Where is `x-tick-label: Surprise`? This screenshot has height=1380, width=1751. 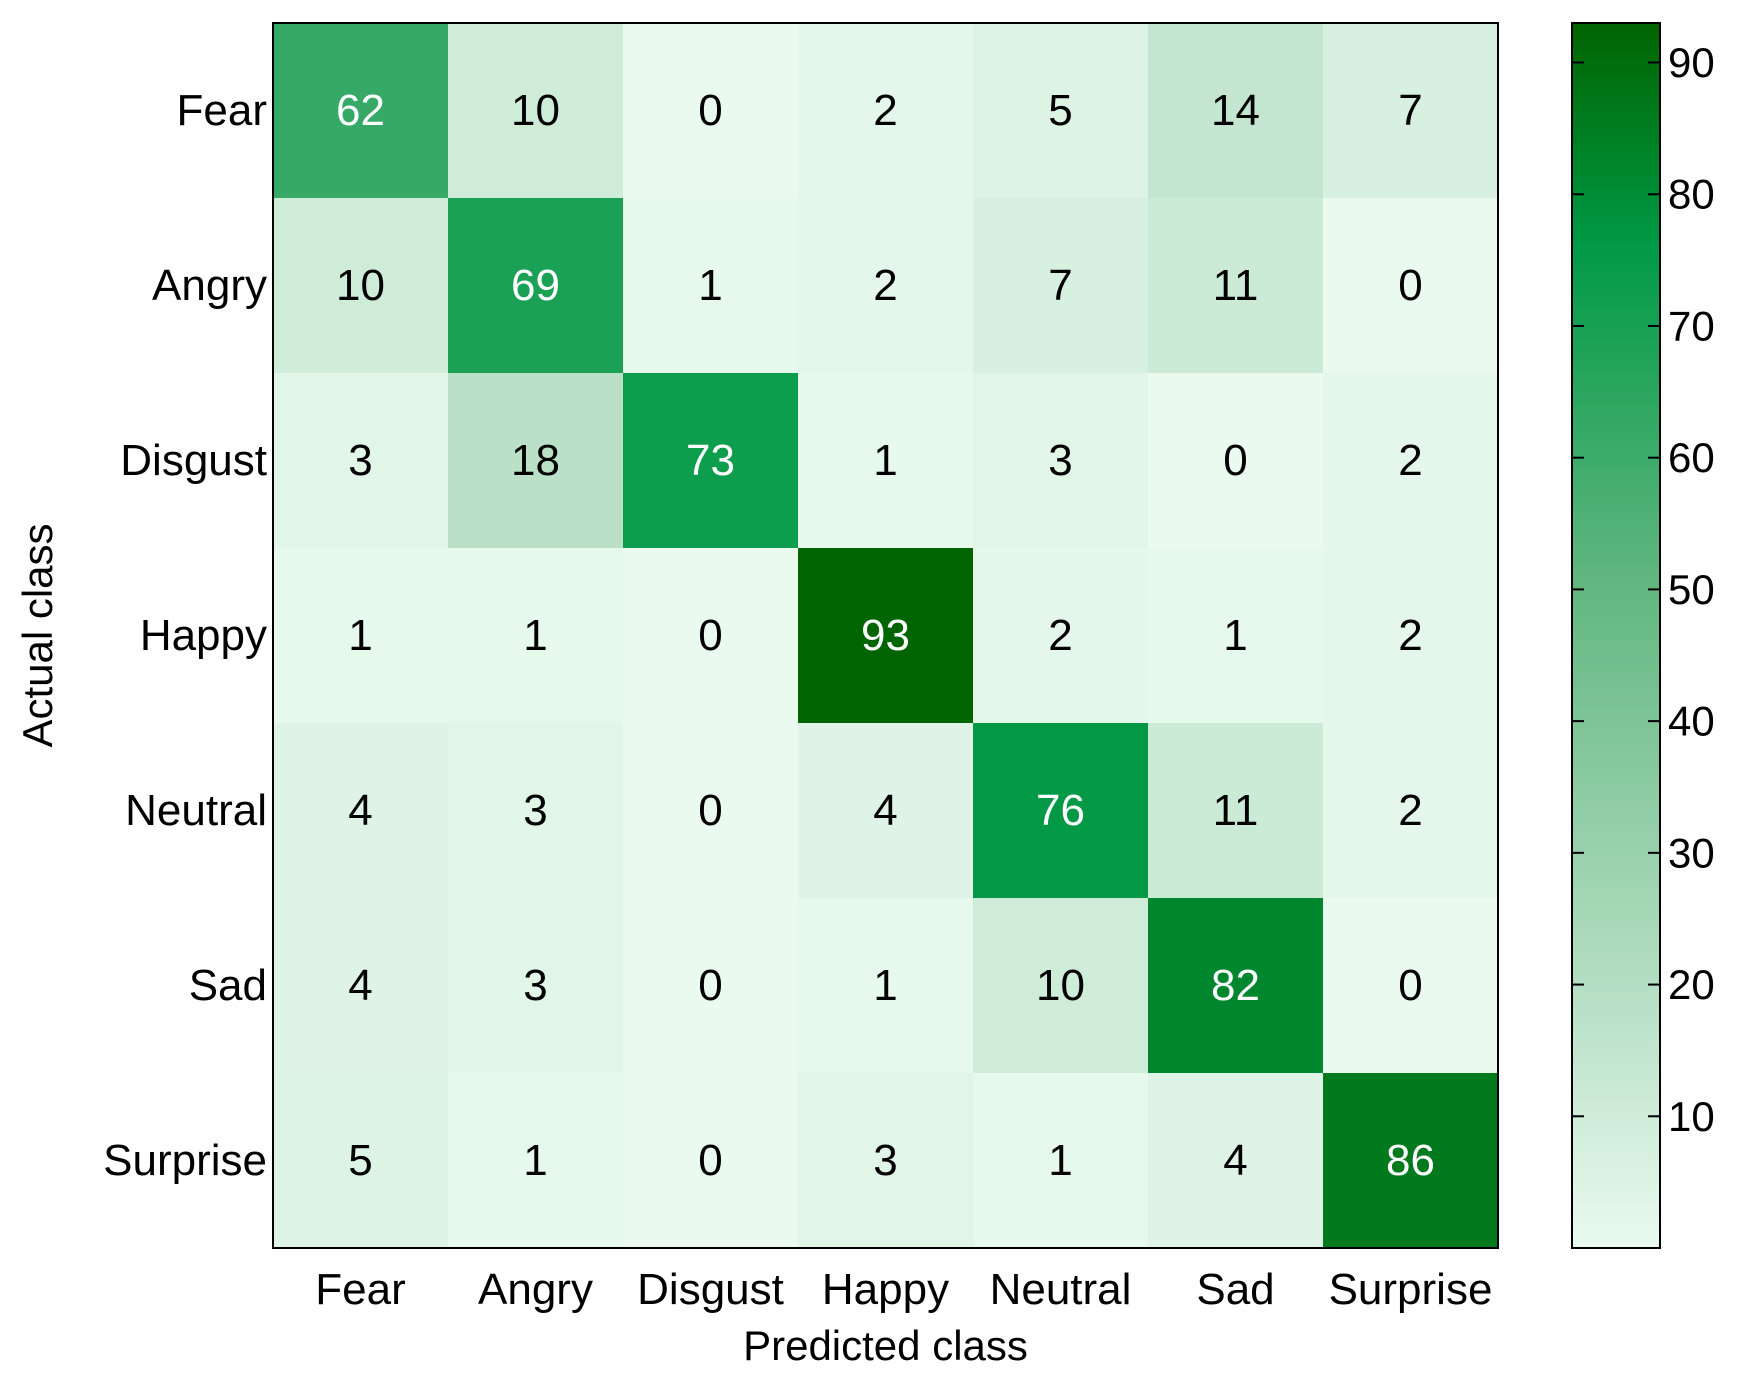
x-tick-label: Surprise is located at coordinates (1411, 1289).